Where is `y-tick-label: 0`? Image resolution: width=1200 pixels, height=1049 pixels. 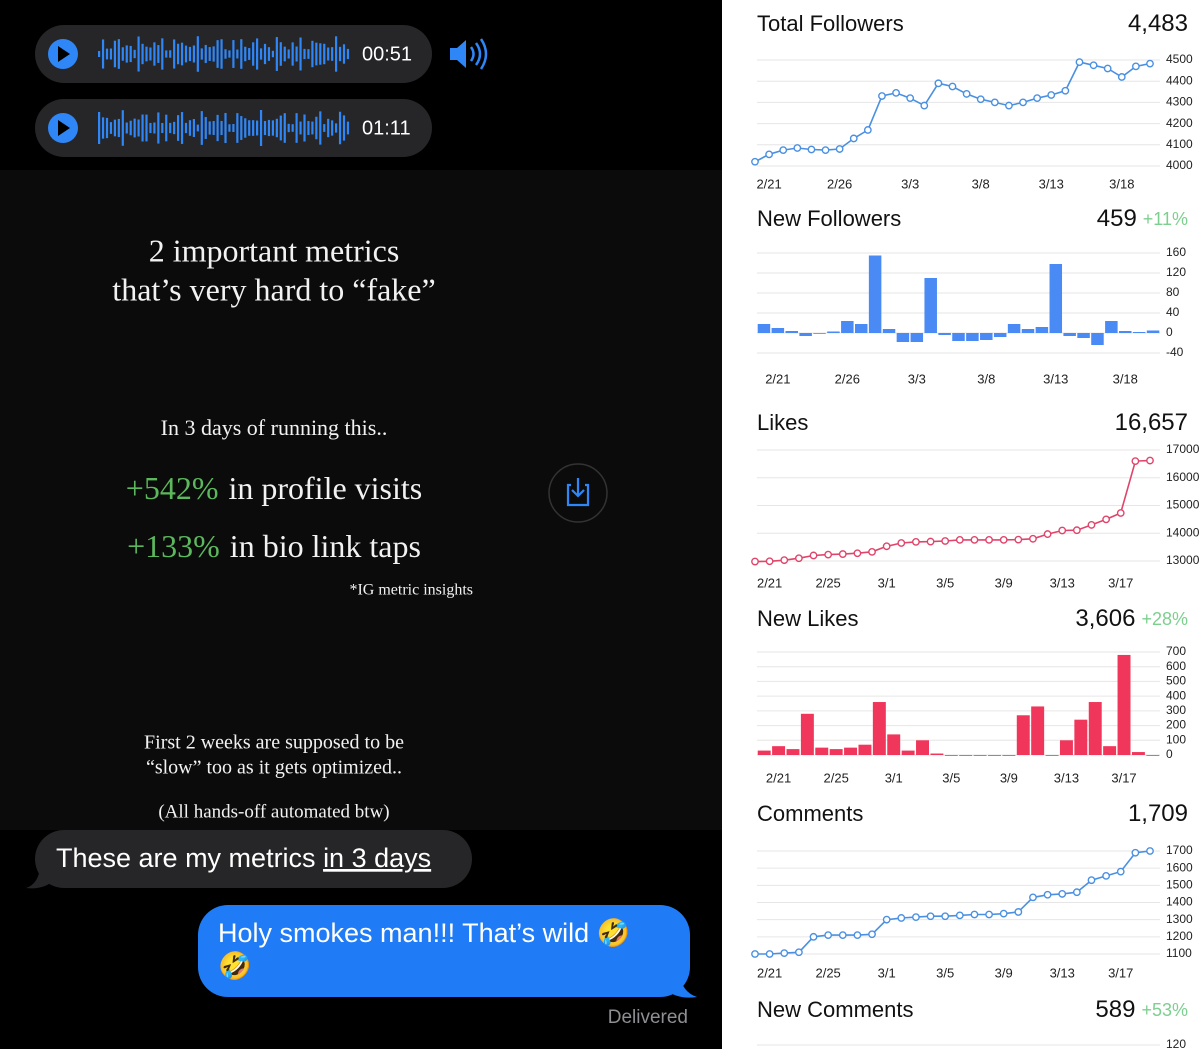
y-tick-label: 0 is located at coordinates (1169, 754).